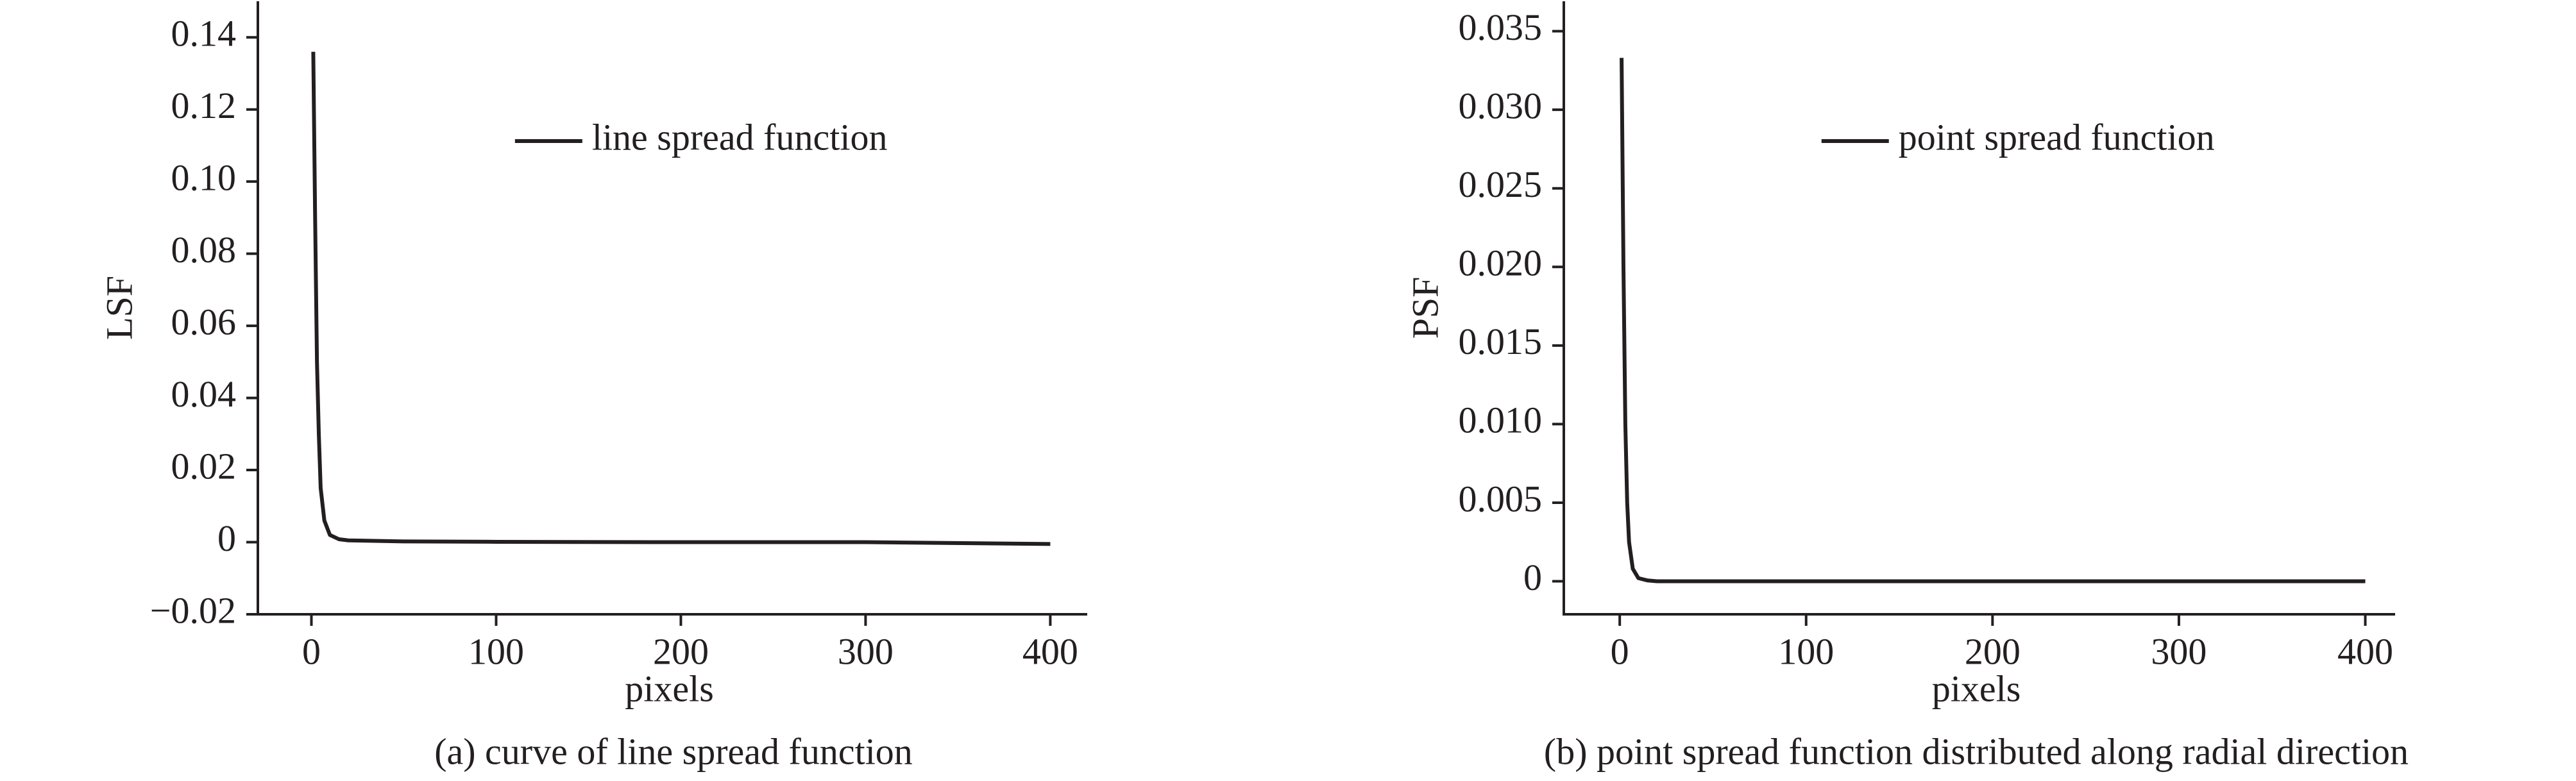 The image size is (2576, 781). What do you see at coordinates (740, 137) in the screenshot?
I see `legend-label: line spread function` at bounding box center [740, 137].